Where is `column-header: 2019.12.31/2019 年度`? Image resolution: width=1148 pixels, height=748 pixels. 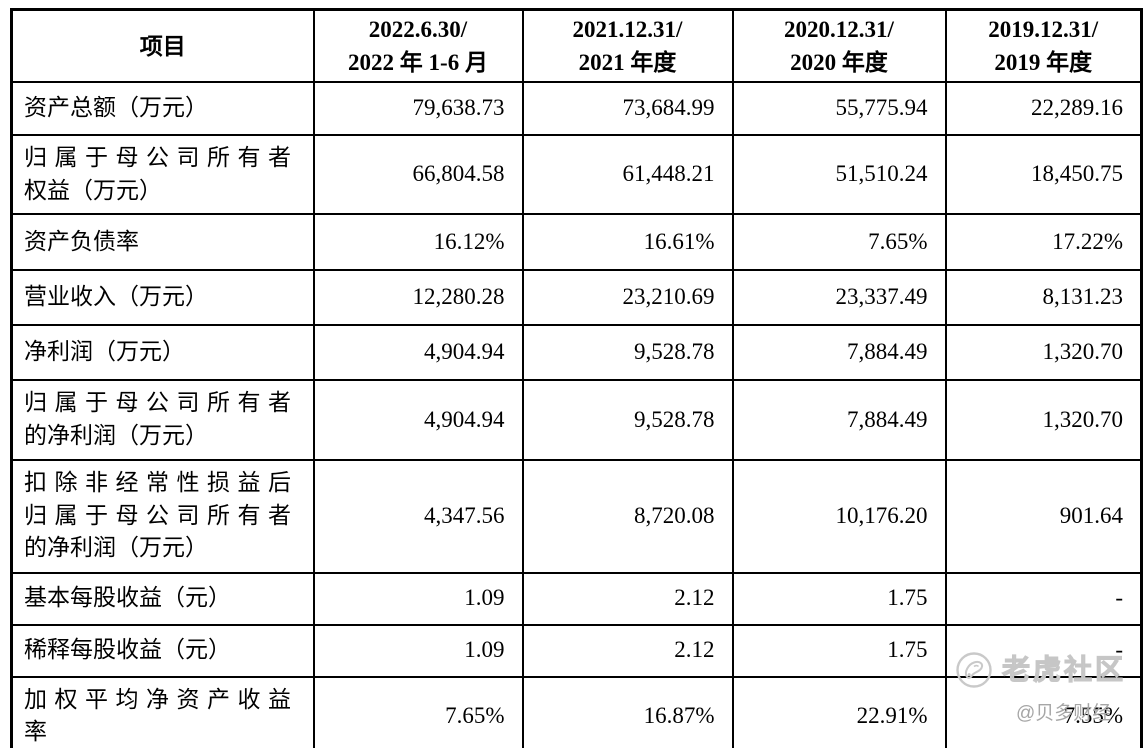
column-header: 2019.12.31/2019 年度 is located at coordinates (1043, 45).